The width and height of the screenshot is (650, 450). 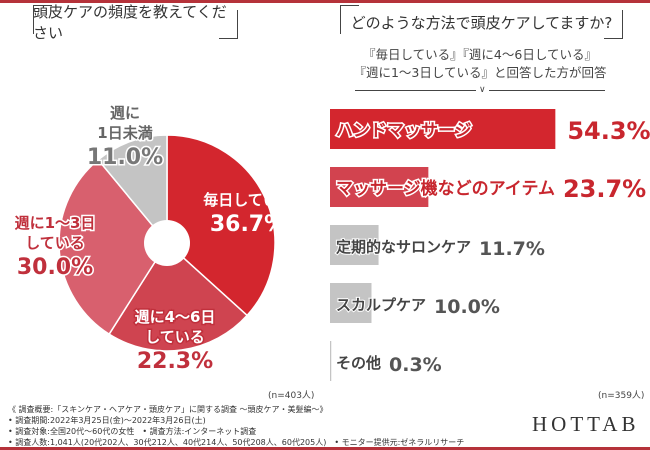 I want to click on chevron-down-icon: ∨, so click(x=482, y=90).